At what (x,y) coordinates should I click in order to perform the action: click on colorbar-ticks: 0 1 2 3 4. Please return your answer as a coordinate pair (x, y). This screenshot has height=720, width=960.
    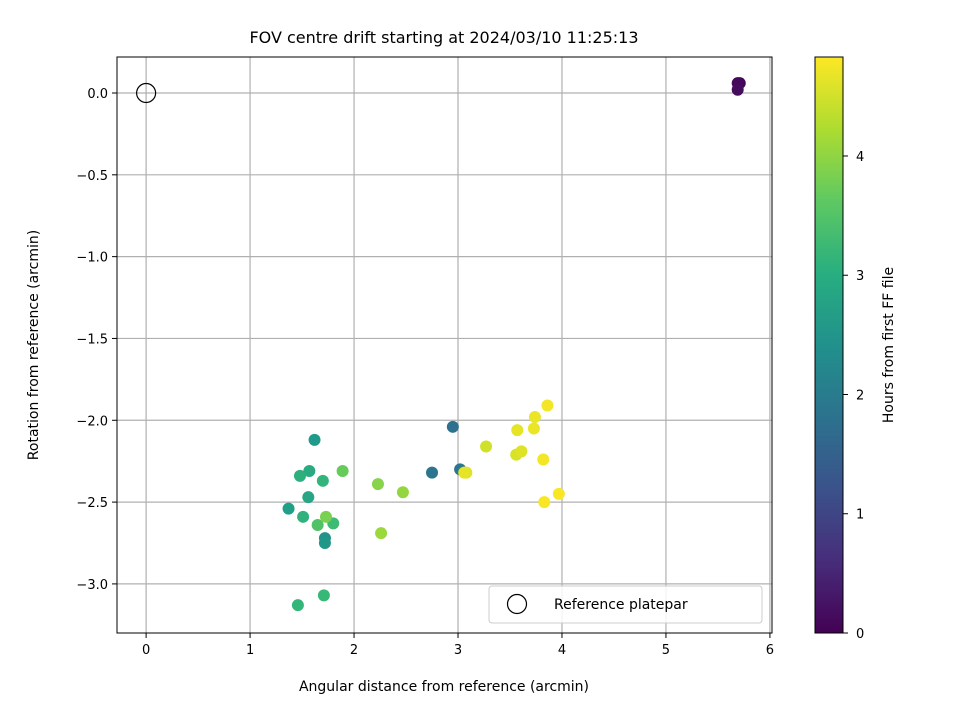
    Looking at the image, I should click on (853, 396).